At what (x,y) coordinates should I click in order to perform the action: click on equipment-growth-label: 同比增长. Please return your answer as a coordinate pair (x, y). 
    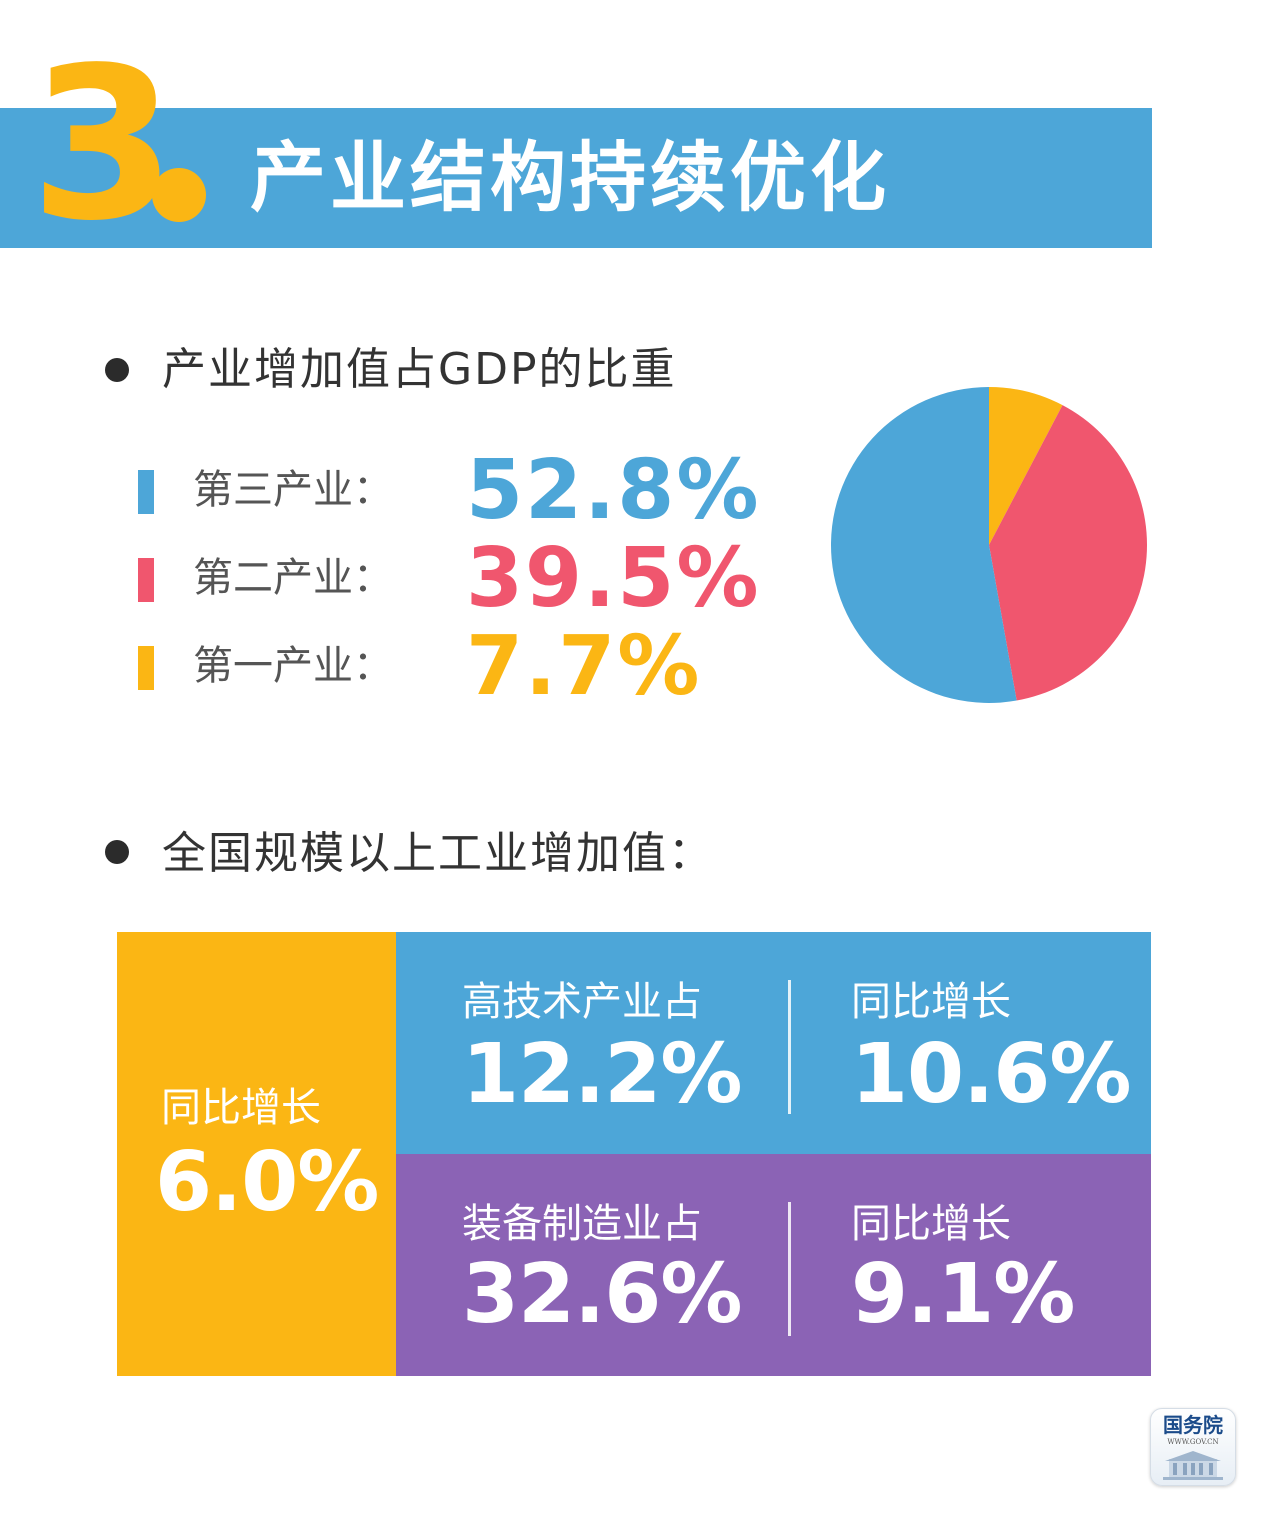
    Looking at the image, I should click on (931, 1224).